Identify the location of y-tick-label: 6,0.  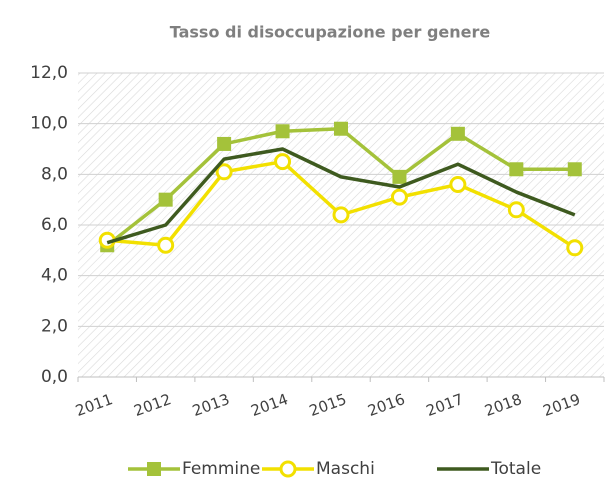
(54, 225).